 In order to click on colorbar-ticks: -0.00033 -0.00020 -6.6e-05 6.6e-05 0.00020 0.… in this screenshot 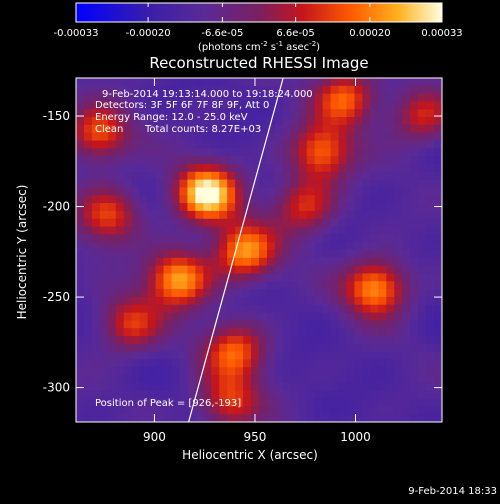, I will do `click(258, 21)`.